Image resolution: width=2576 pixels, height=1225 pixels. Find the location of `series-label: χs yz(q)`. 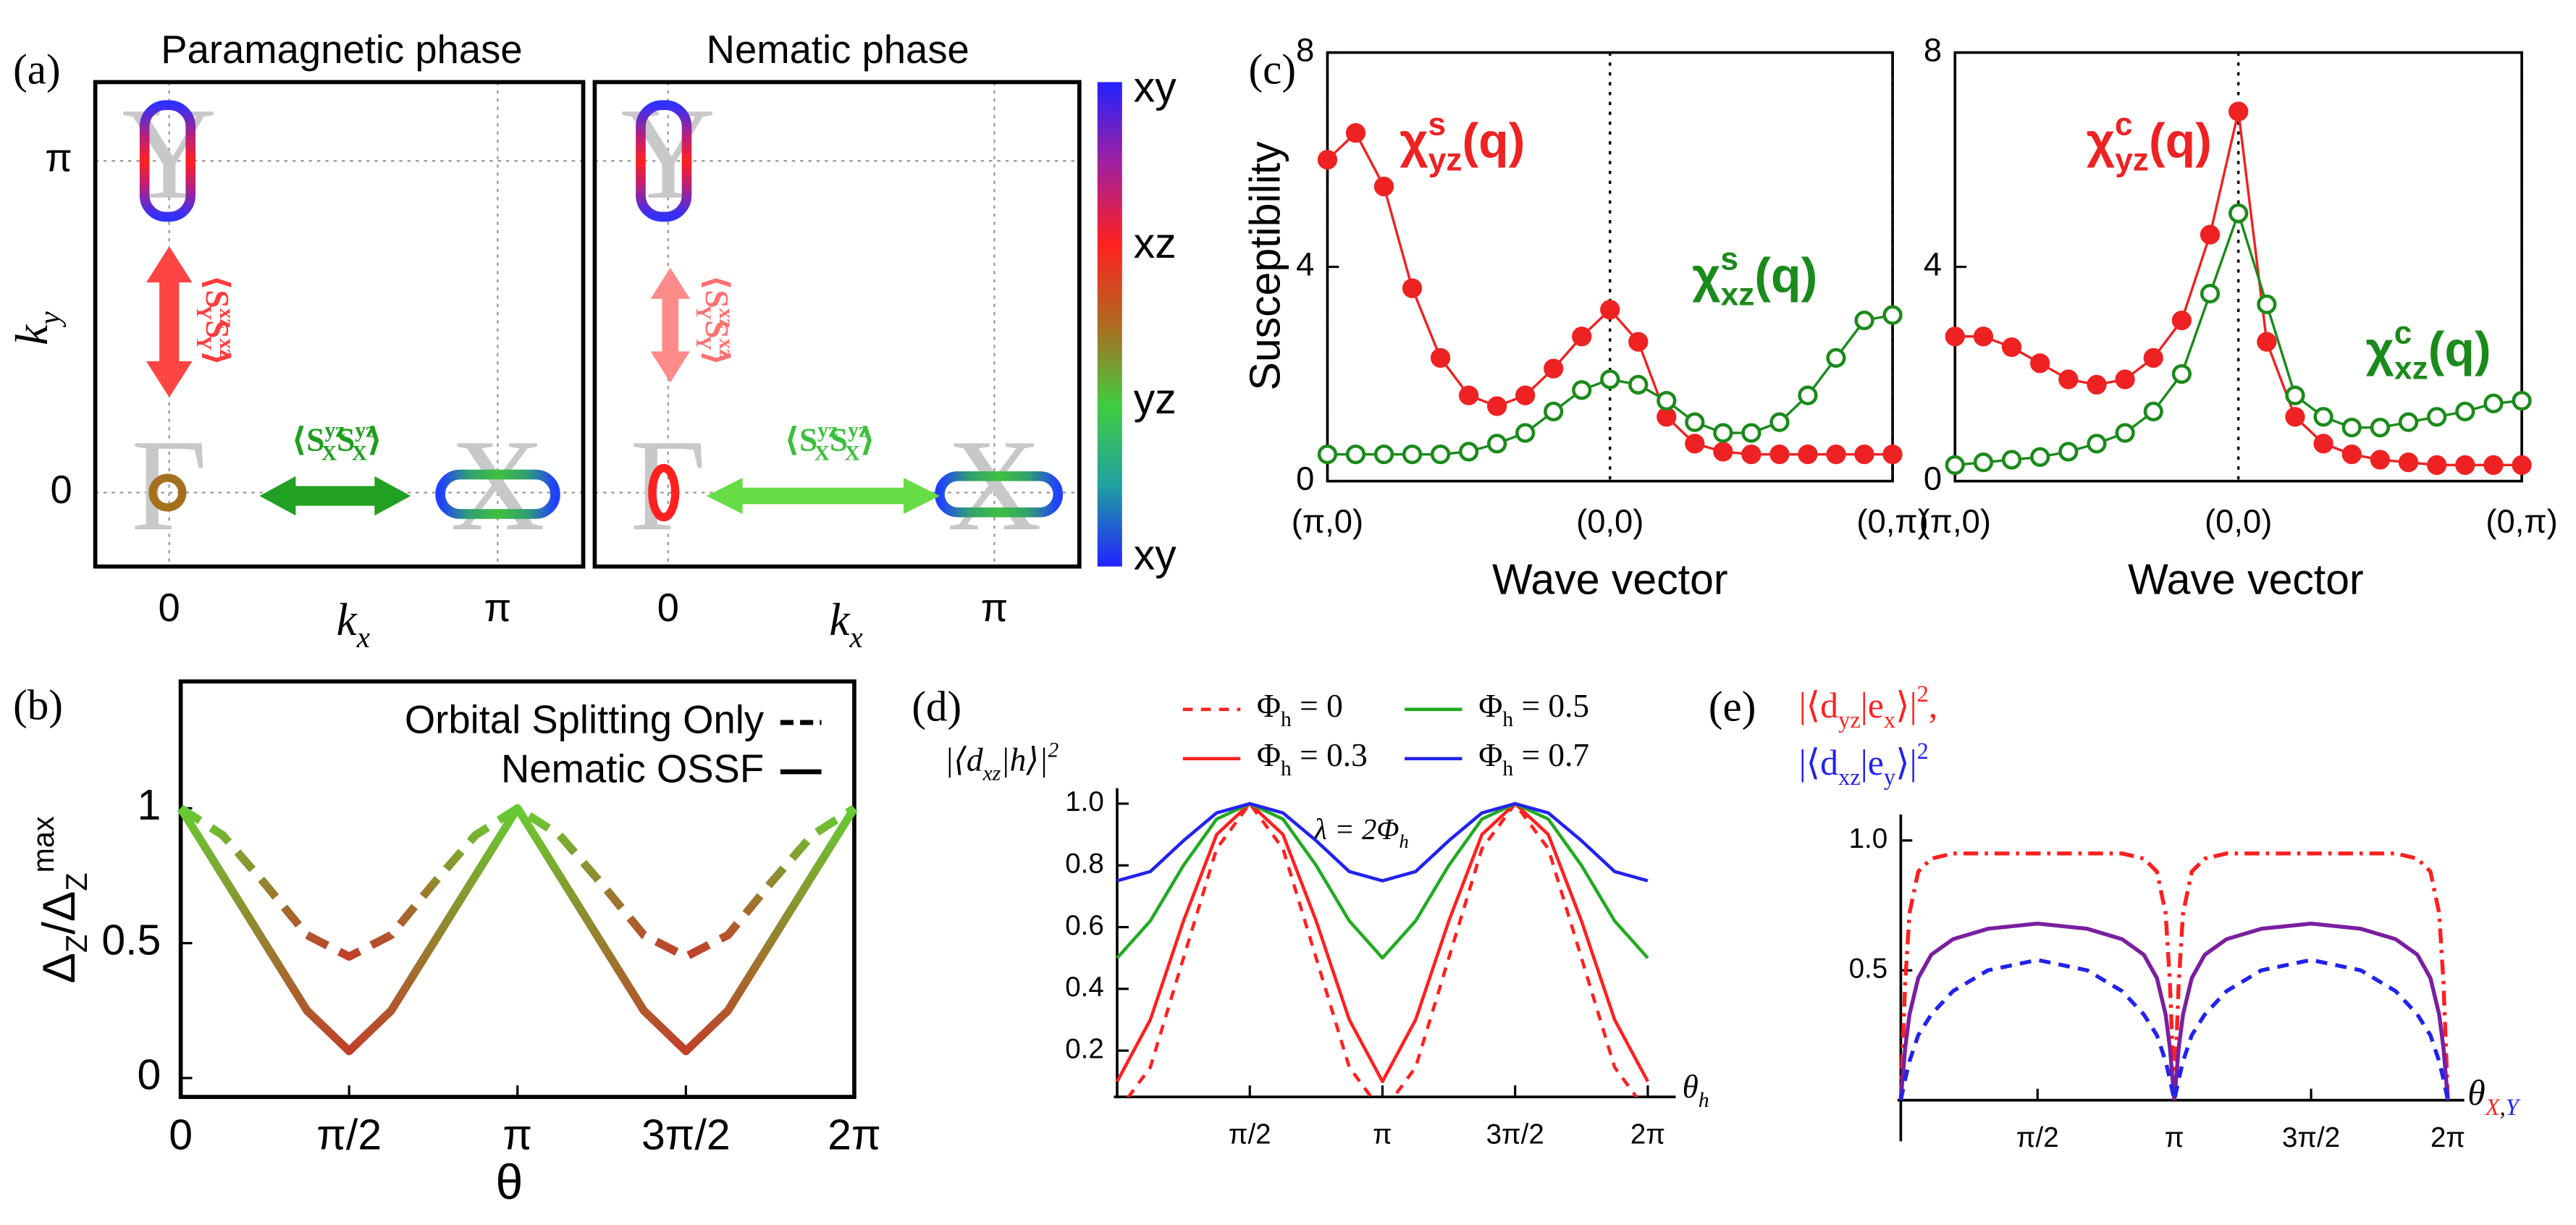

series-label: χs yz(q) is located at coordinates (1462, 142).